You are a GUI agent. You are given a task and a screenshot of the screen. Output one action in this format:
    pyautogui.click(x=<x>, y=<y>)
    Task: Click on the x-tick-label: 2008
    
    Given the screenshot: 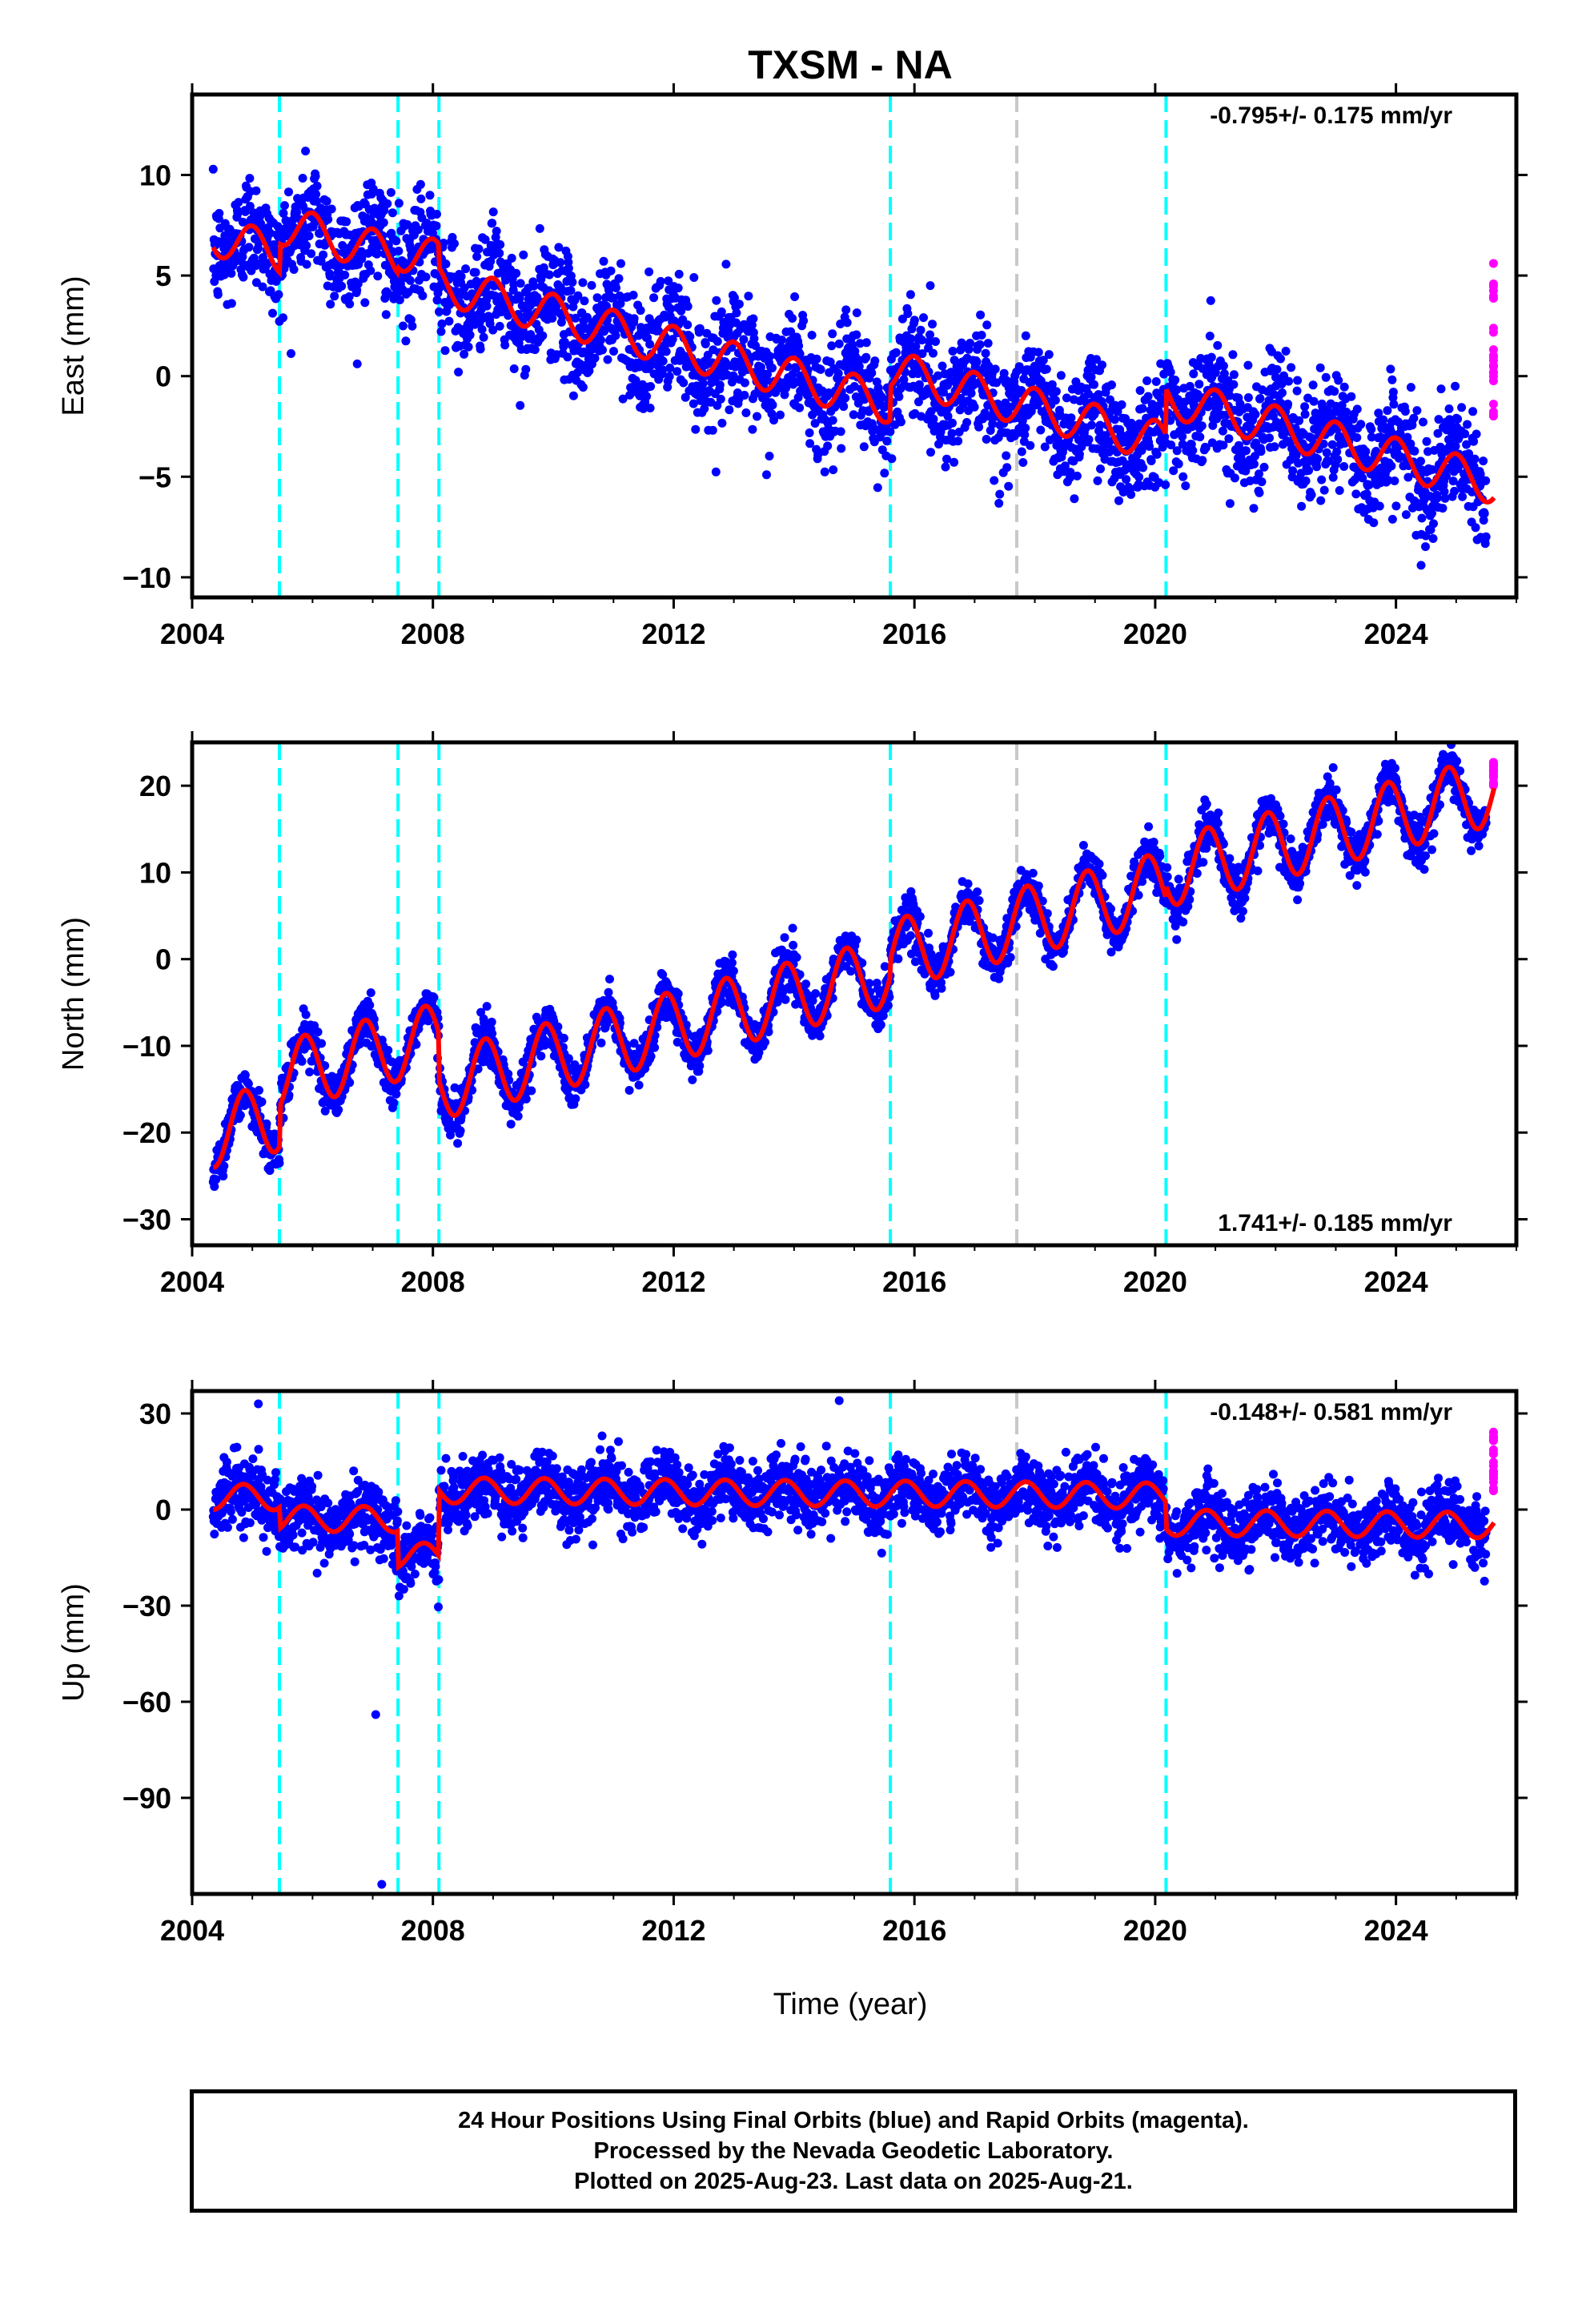 What is the action you would take?
    pyautogui.click(x=433, y=633)
    